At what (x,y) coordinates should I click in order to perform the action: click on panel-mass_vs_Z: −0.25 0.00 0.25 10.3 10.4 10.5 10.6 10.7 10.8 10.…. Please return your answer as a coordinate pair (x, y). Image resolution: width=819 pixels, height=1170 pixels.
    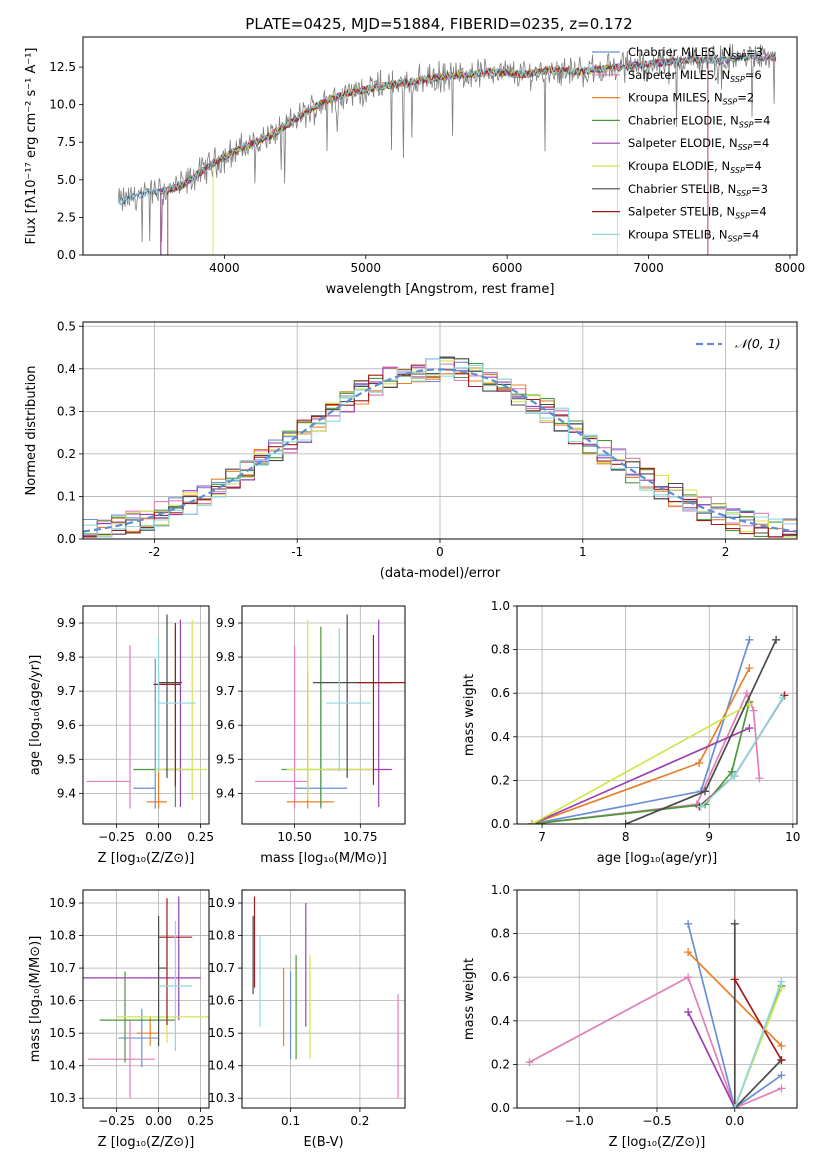
    Looking at the image, I should click on (121, 1019).